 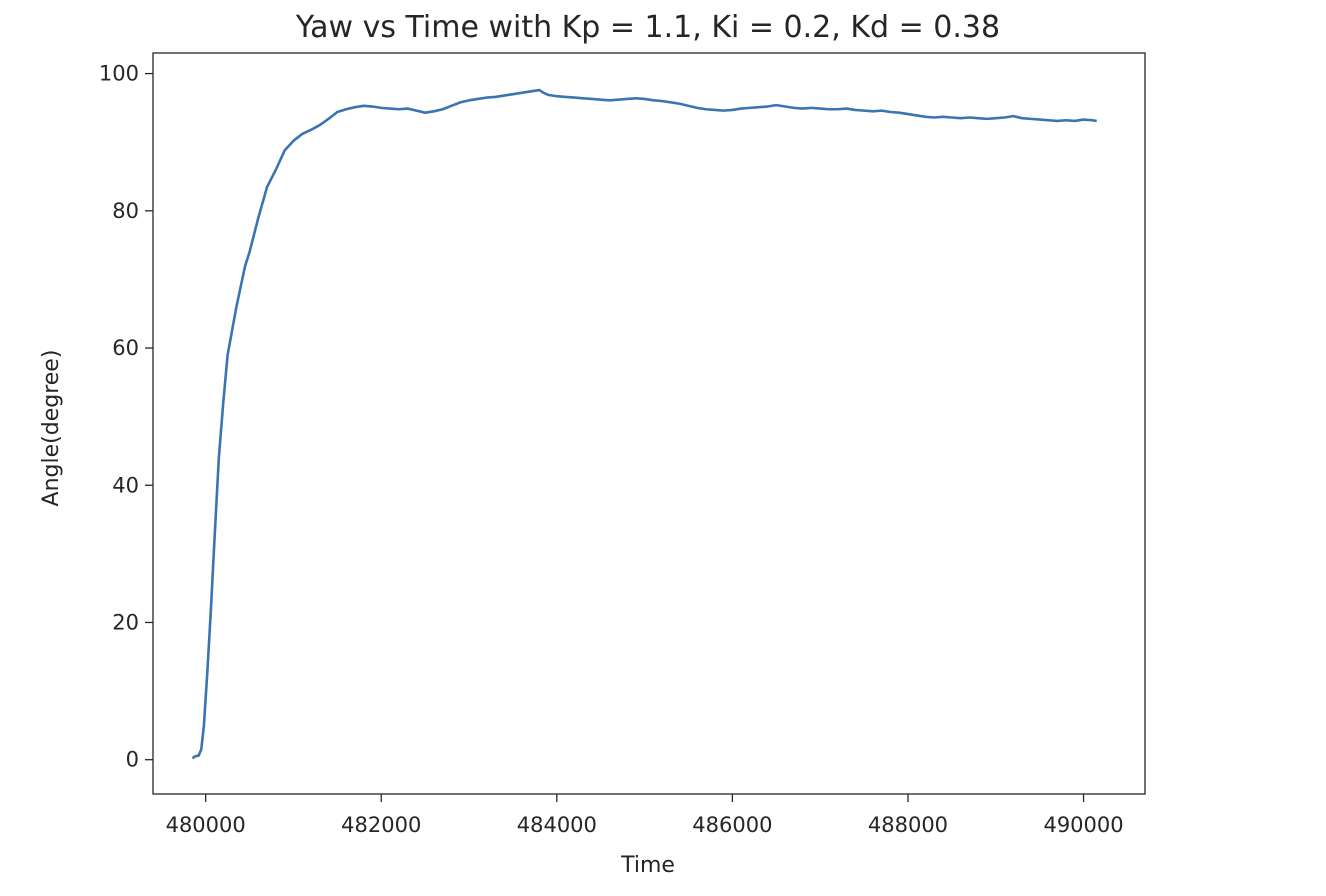 I want to click on y-axis: 0 20 40 60 80 100, so click(x=126, y=417).